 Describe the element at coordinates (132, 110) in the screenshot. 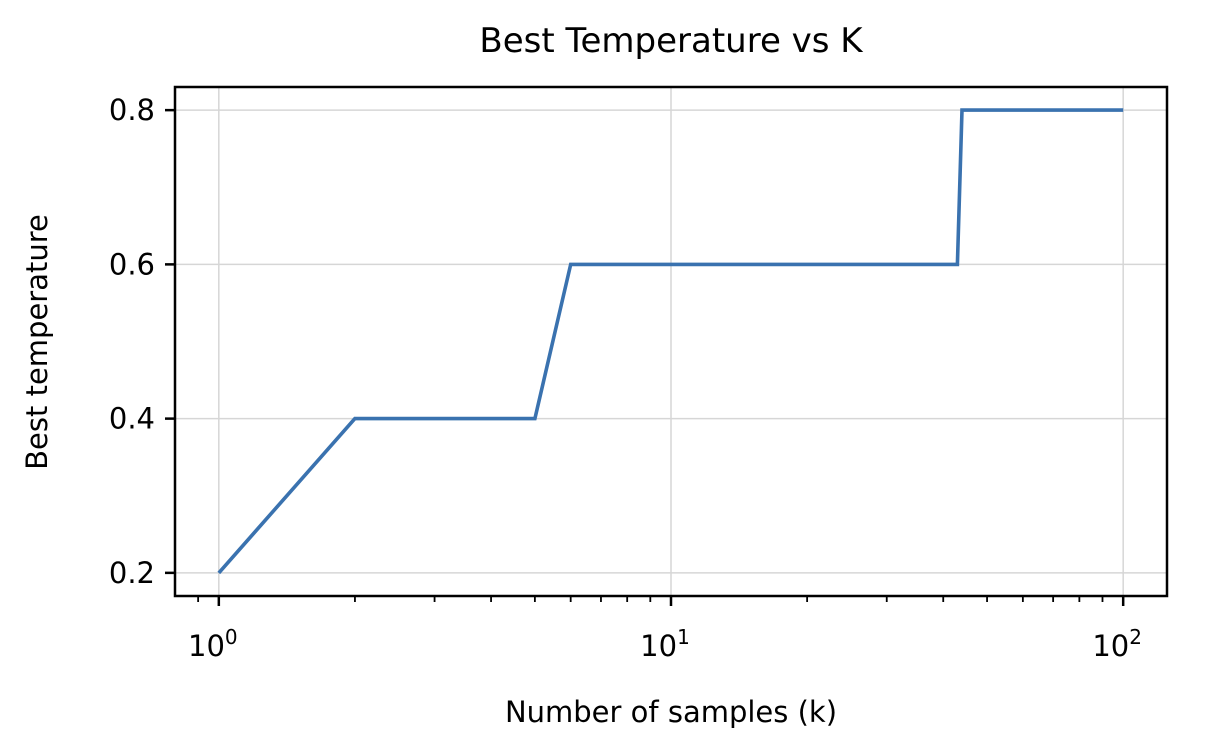

I see `y-tick-label: 0.8` at that location.